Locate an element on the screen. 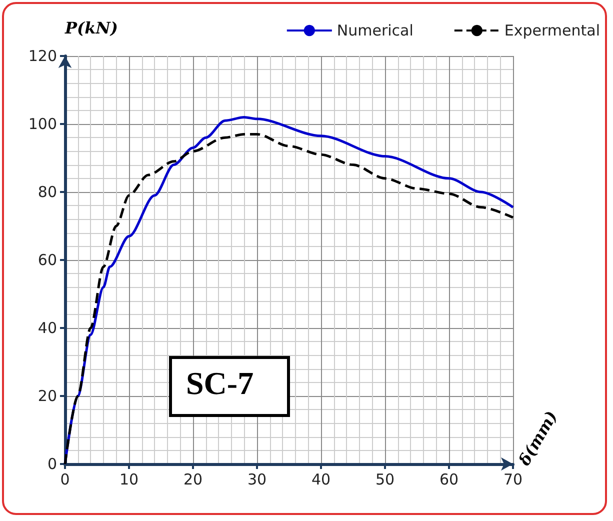  x-tick-label: 20 is located at coordinates (193, 479).